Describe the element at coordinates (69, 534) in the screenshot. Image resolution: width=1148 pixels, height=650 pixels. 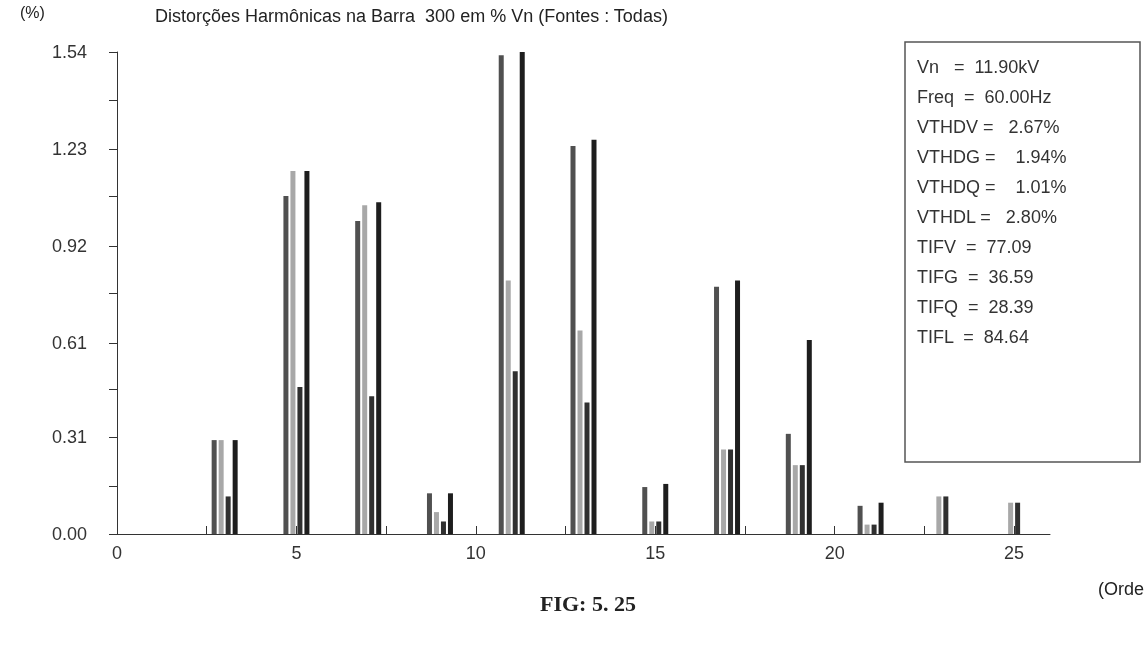
I see `y-tick-label: 0.00` at that location.